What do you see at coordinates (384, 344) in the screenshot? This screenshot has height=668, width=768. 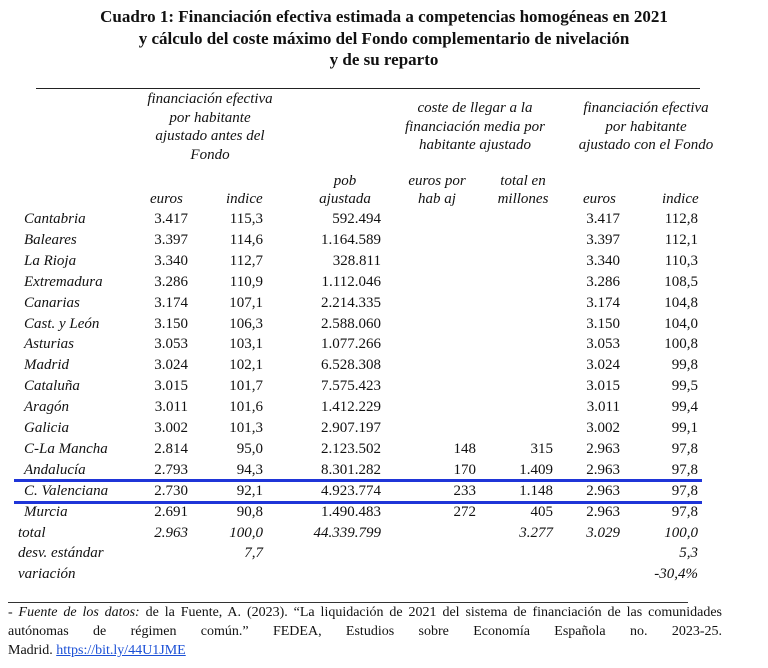 I see `table-row: Asturias 3.053 103,1 1.077.266 3.053 100,8` at bounding box center [384, 344].